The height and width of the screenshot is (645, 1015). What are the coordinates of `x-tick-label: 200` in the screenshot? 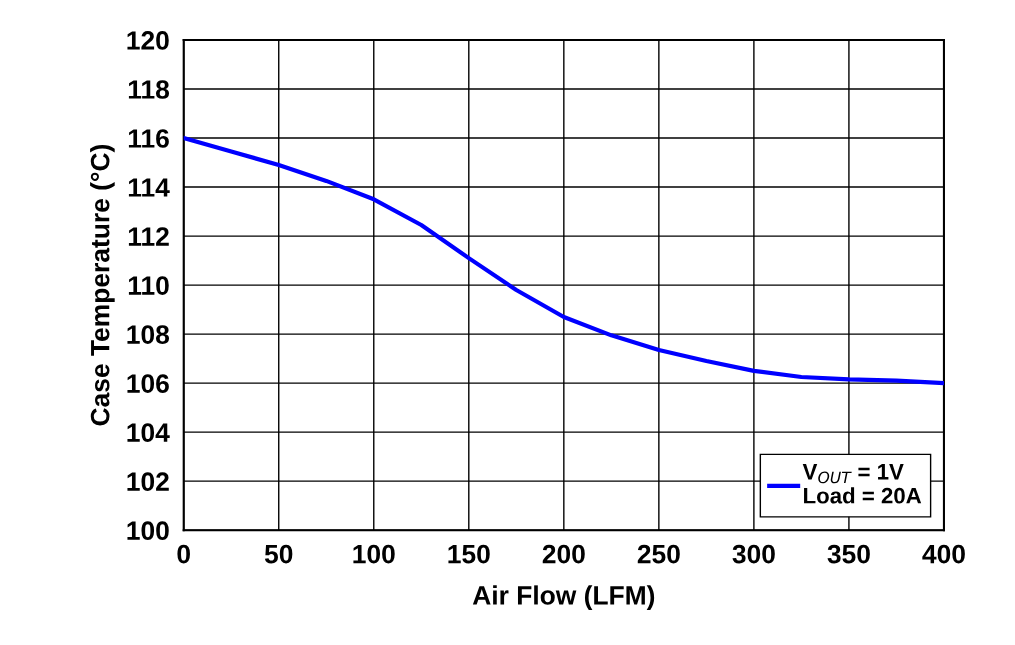 It's located at (563, 554).